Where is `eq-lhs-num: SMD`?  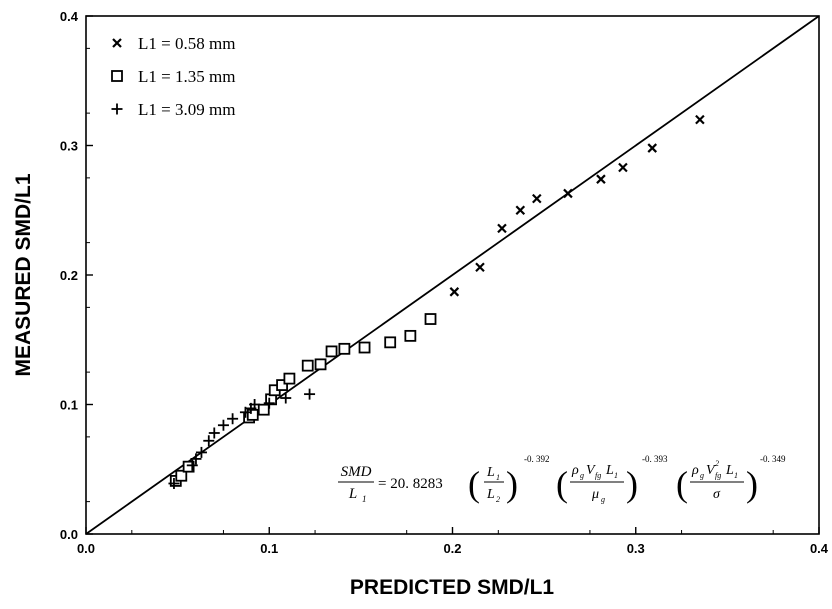 eq-lhs-num: SMD is located at coordinates (356, 472).